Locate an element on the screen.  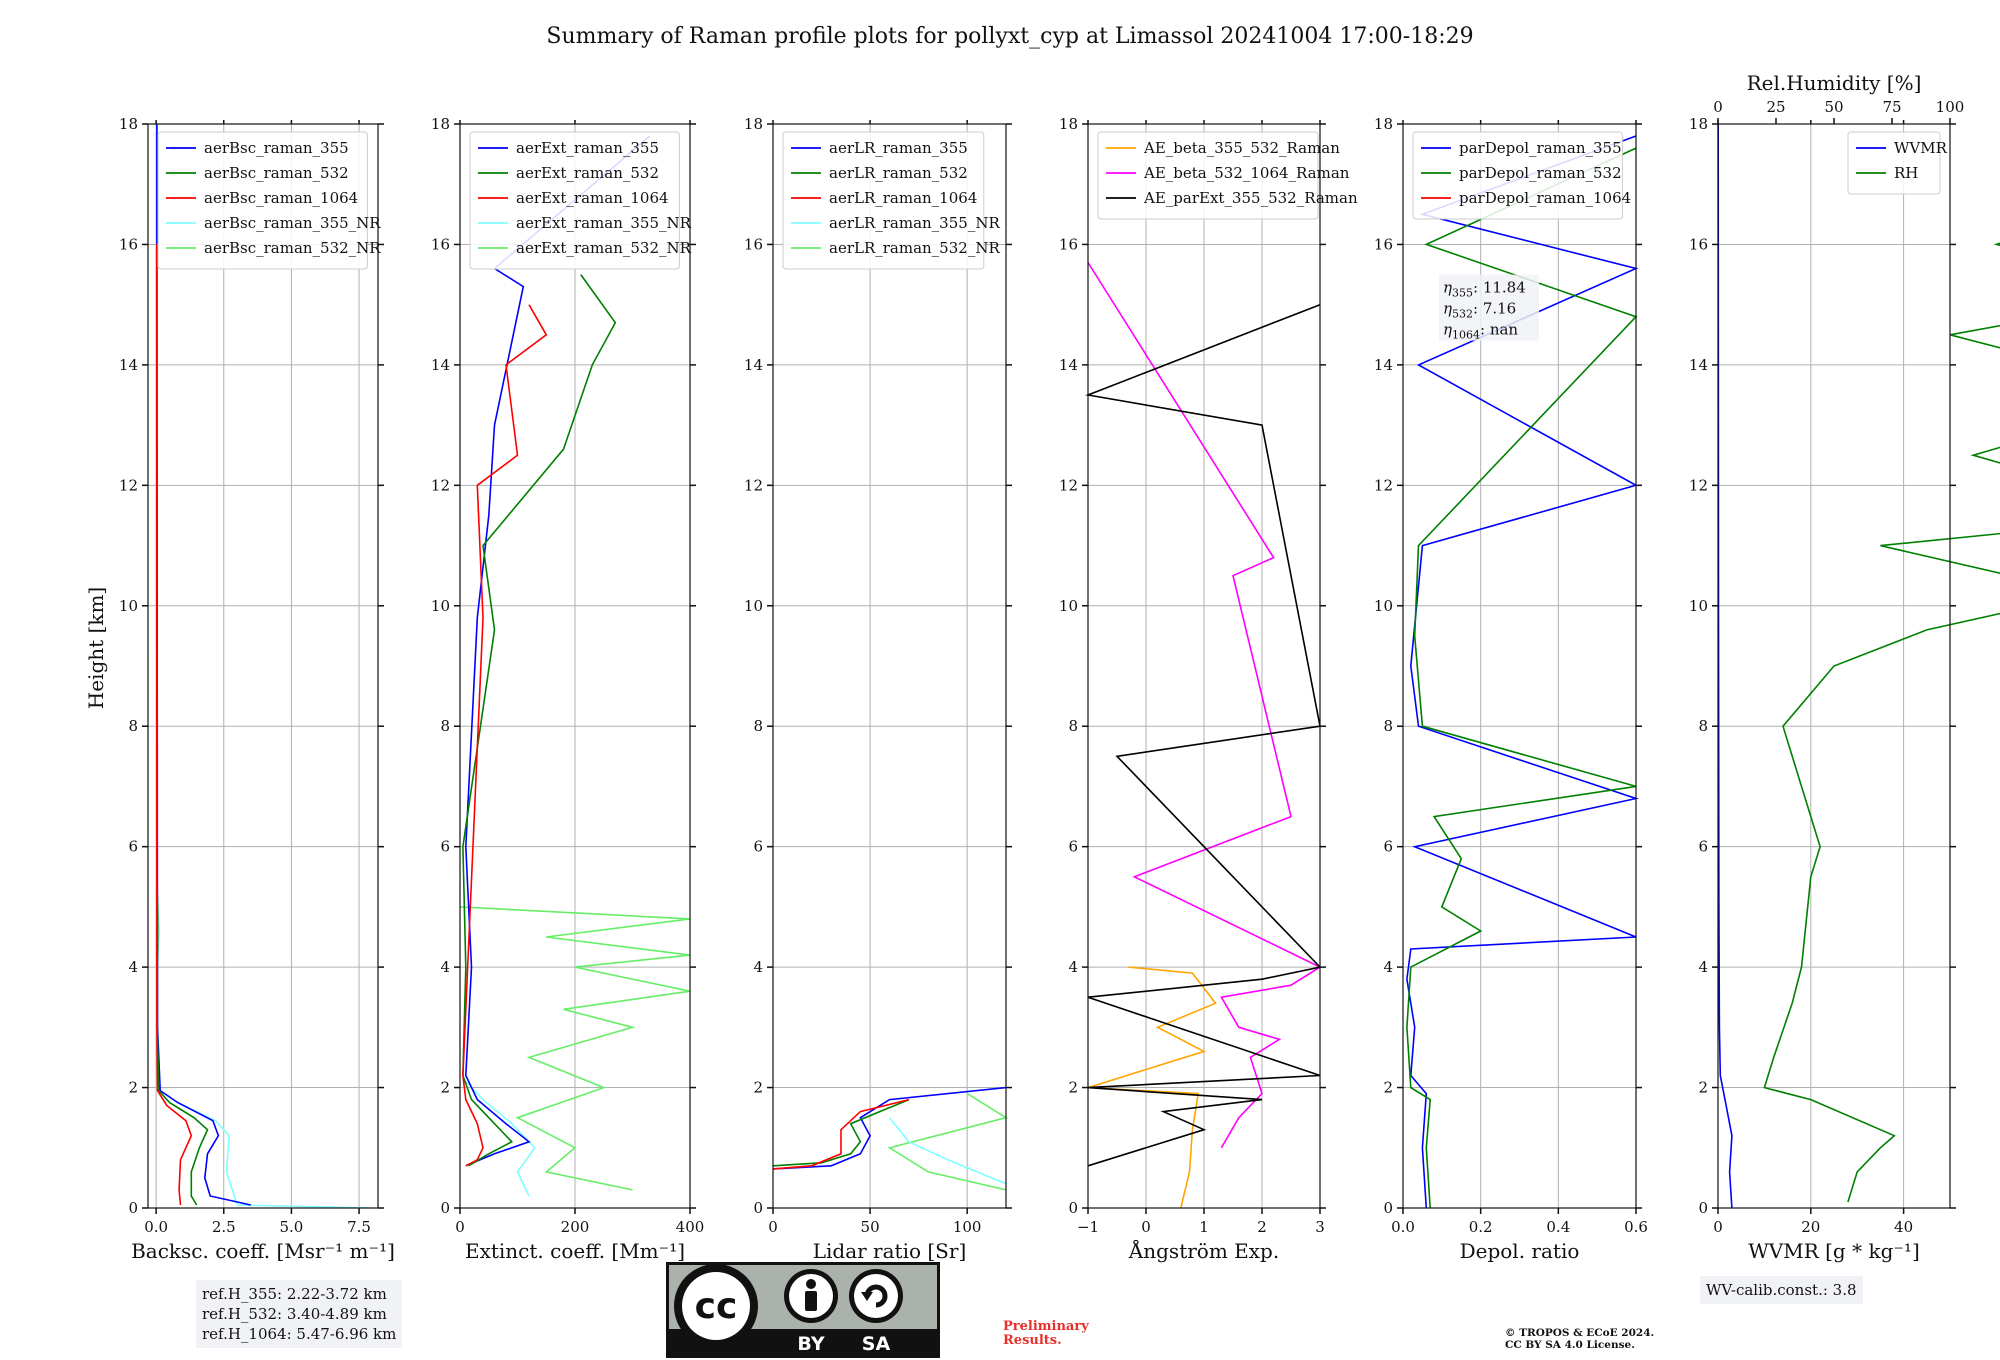
x-tick-label: 50 is located at coordinates (870, 1227).